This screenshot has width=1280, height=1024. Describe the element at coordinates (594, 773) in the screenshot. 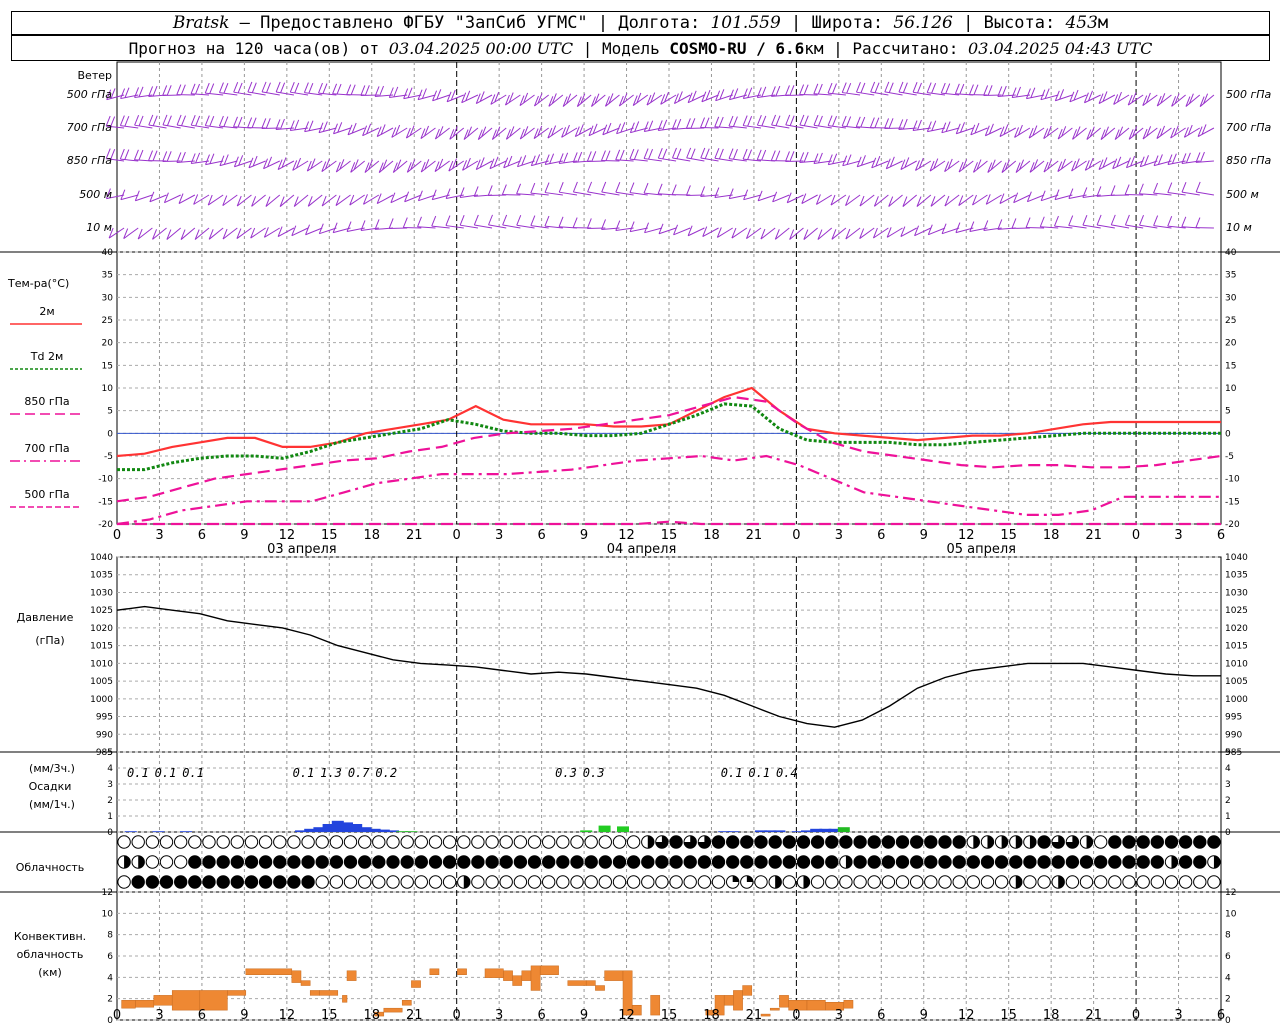

I see `precip-total: 0.3` at that location.